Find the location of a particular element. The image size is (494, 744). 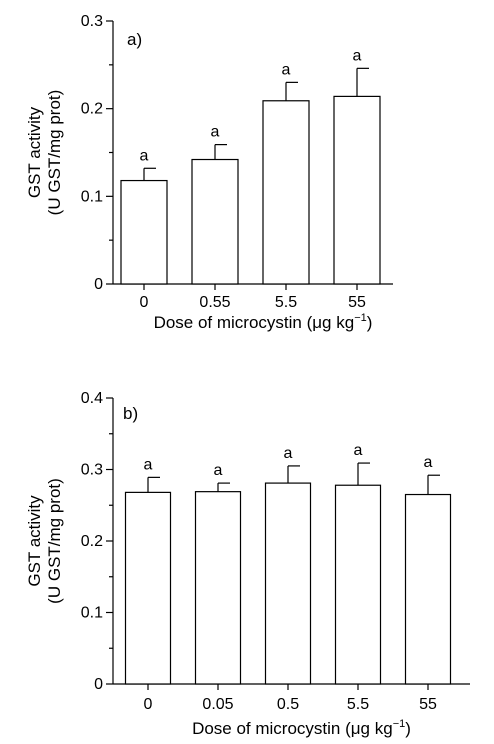

x-tick-label: 0.55 is located at coordinates (214, 302).